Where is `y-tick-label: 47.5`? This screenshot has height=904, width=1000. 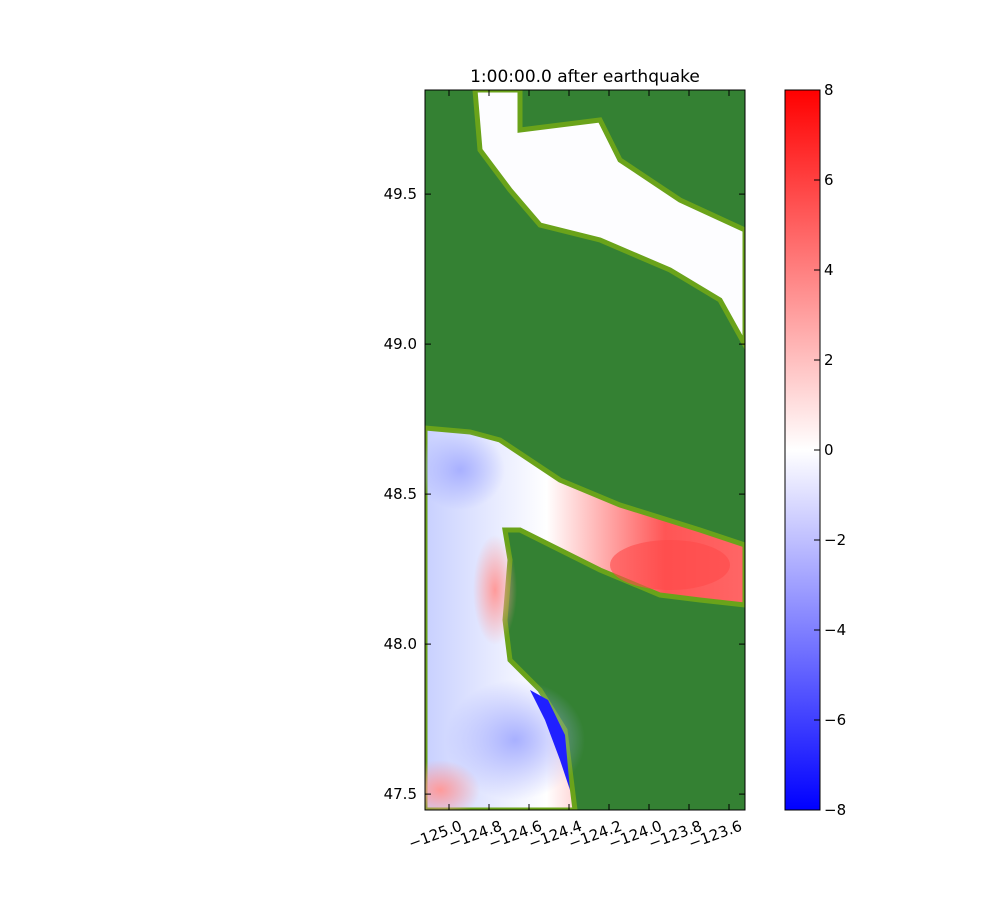
y-tick-label: 47.5 is located at coordinates (400, 794).